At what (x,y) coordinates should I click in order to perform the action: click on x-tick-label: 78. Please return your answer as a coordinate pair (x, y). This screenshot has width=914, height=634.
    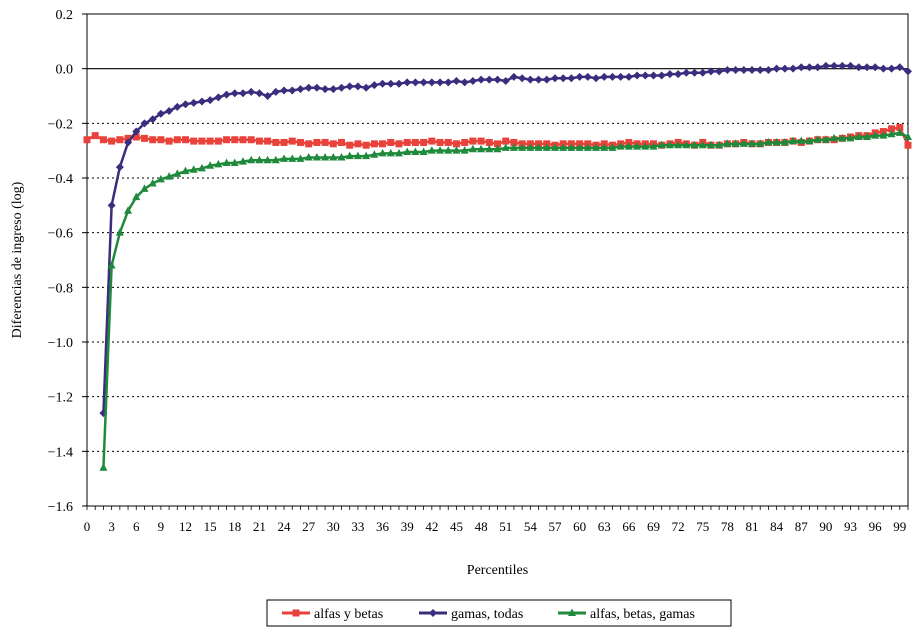
    Looking at the image, I should click on (727, 526).